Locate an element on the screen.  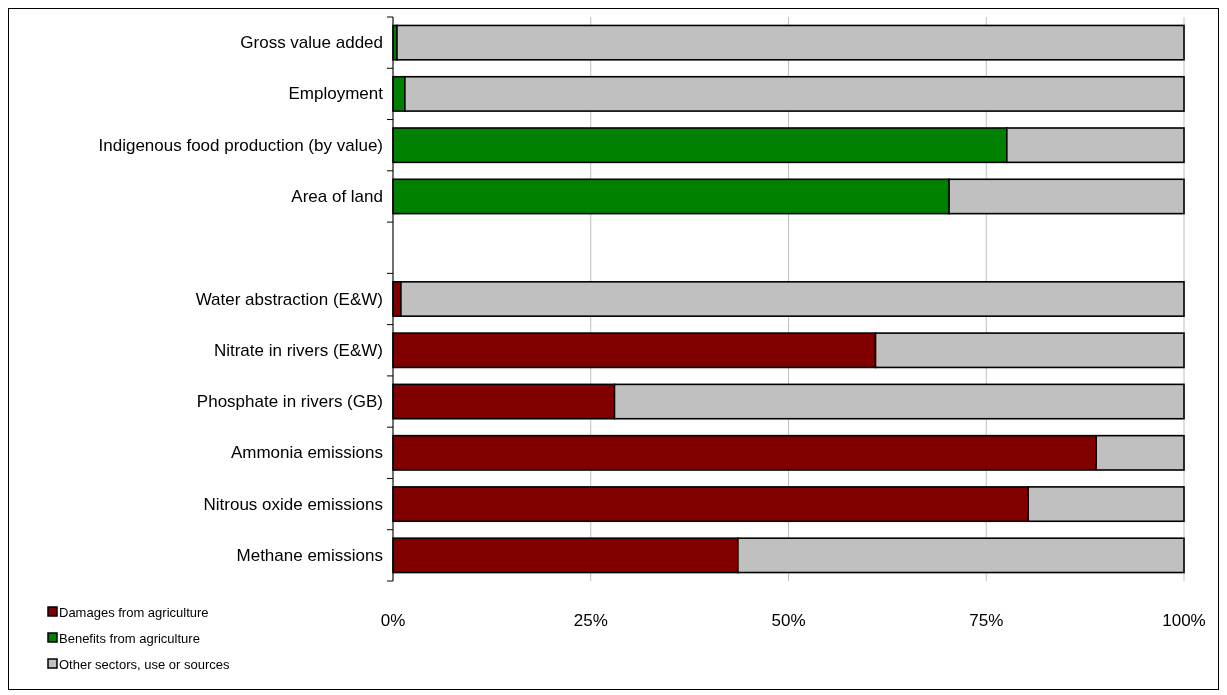
y-tick-label: Phosphate in rivers (GB) is located at coordinates (289, 402).